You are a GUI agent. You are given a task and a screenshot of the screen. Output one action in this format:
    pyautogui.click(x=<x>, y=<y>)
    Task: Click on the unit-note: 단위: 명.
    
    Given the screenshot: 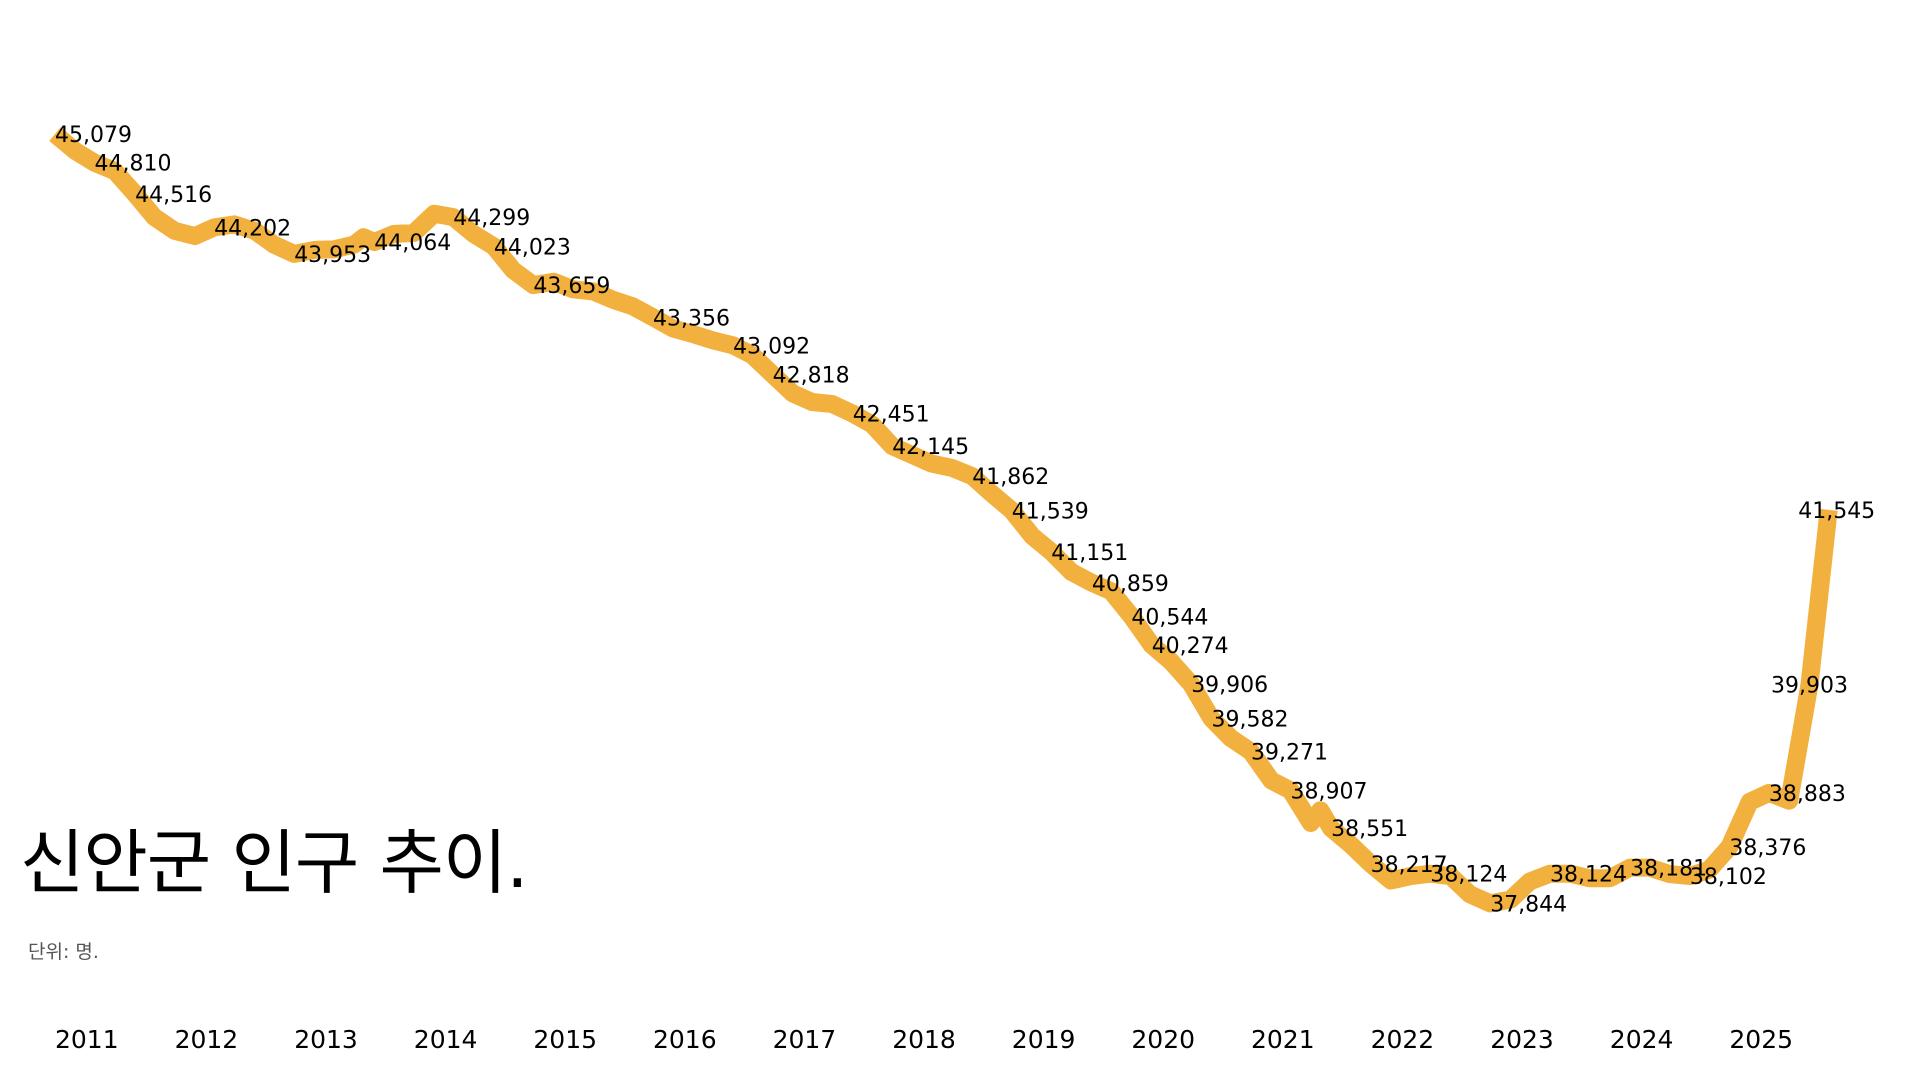 What is the action you would take?
    pyautogui.click(x=63, y=952)
    